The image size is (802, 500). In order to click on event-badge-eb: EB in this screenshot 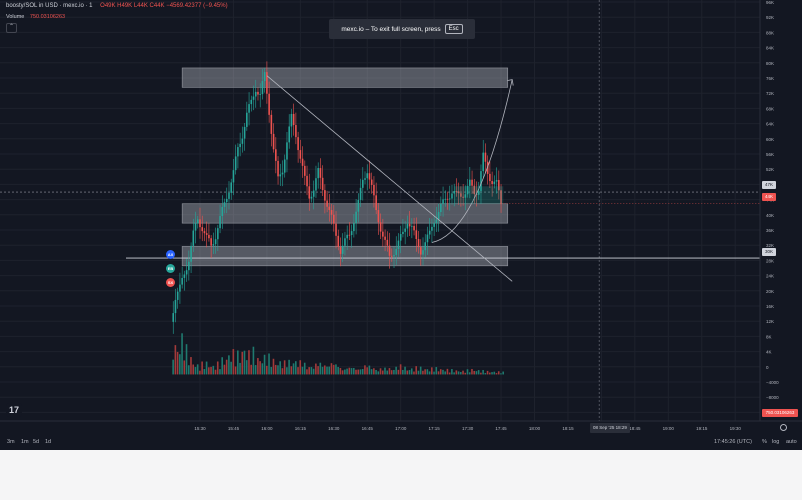, I will do `click(170, 268)`.